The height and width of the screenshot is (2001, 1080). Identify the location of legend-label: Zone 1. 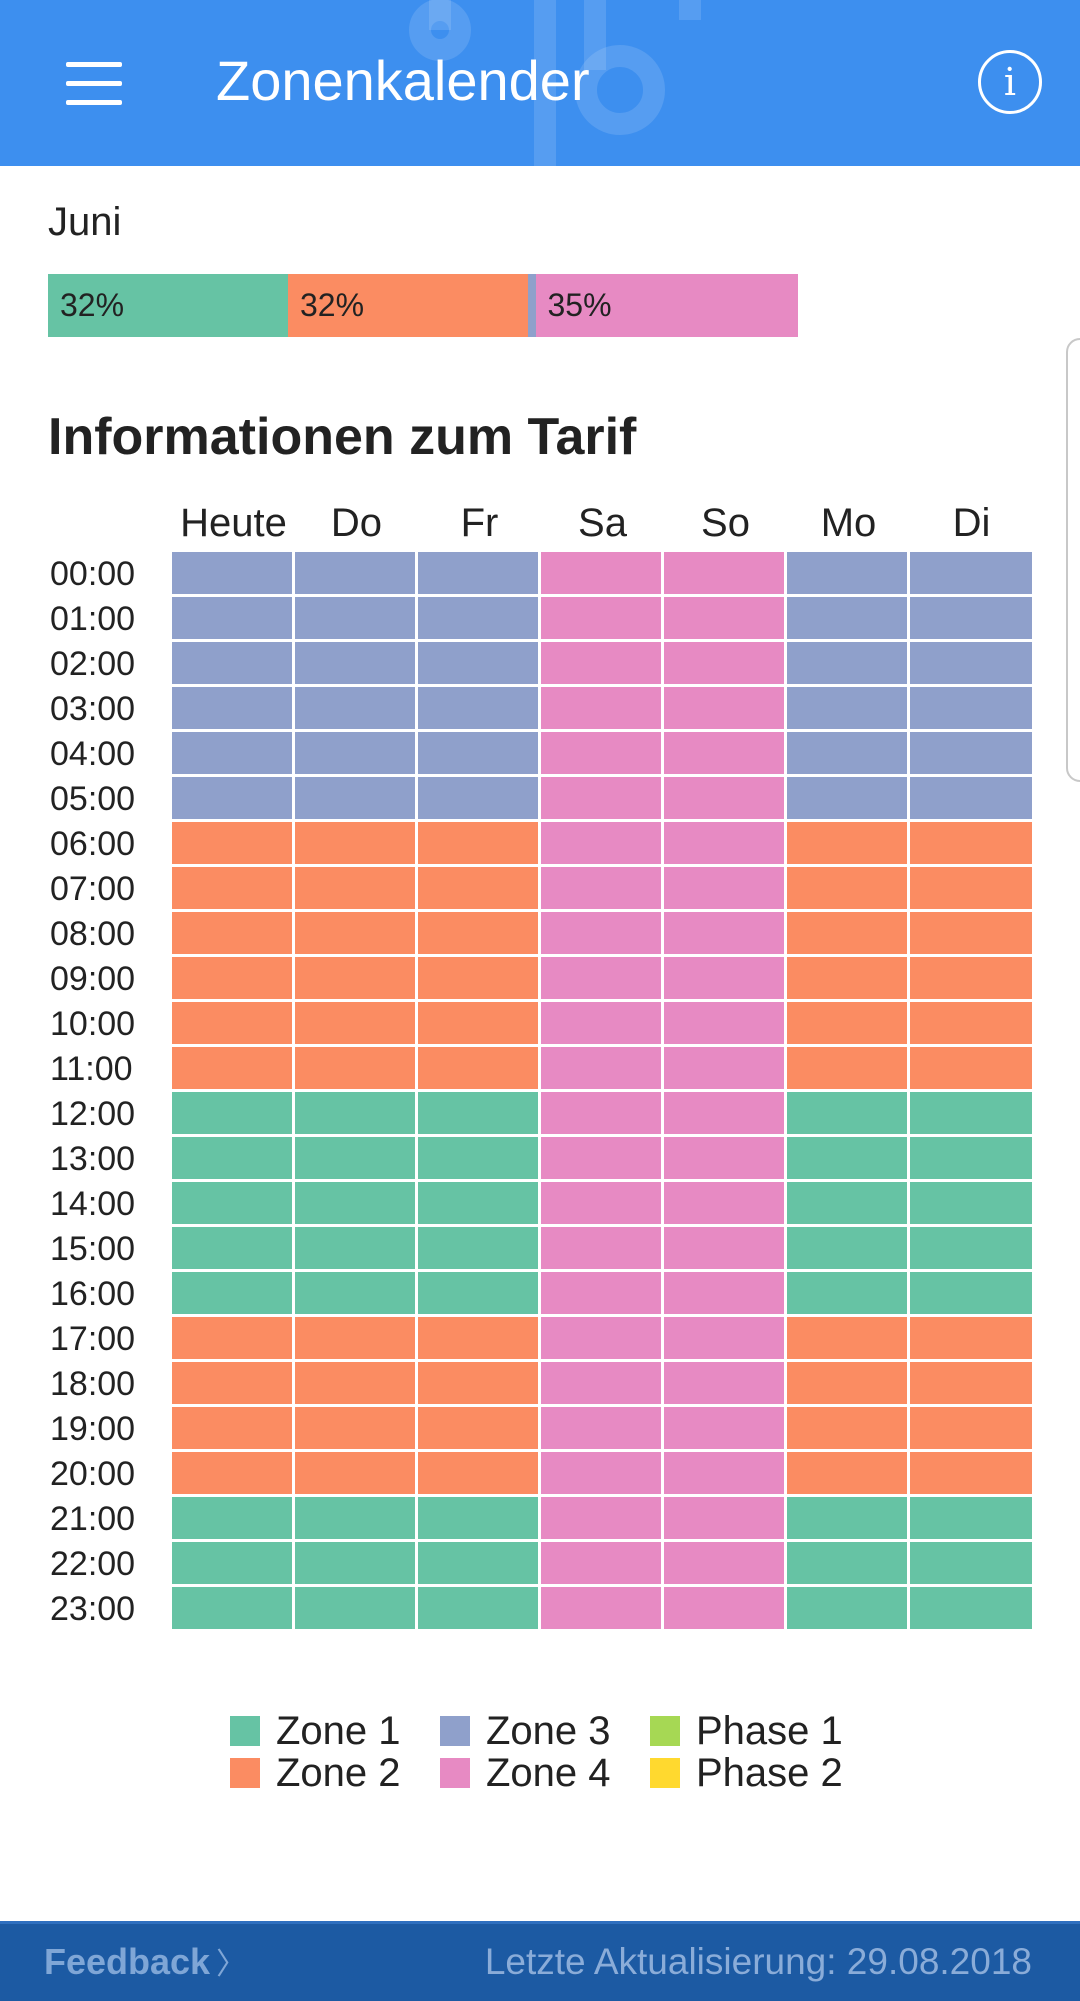
(338, 1731).